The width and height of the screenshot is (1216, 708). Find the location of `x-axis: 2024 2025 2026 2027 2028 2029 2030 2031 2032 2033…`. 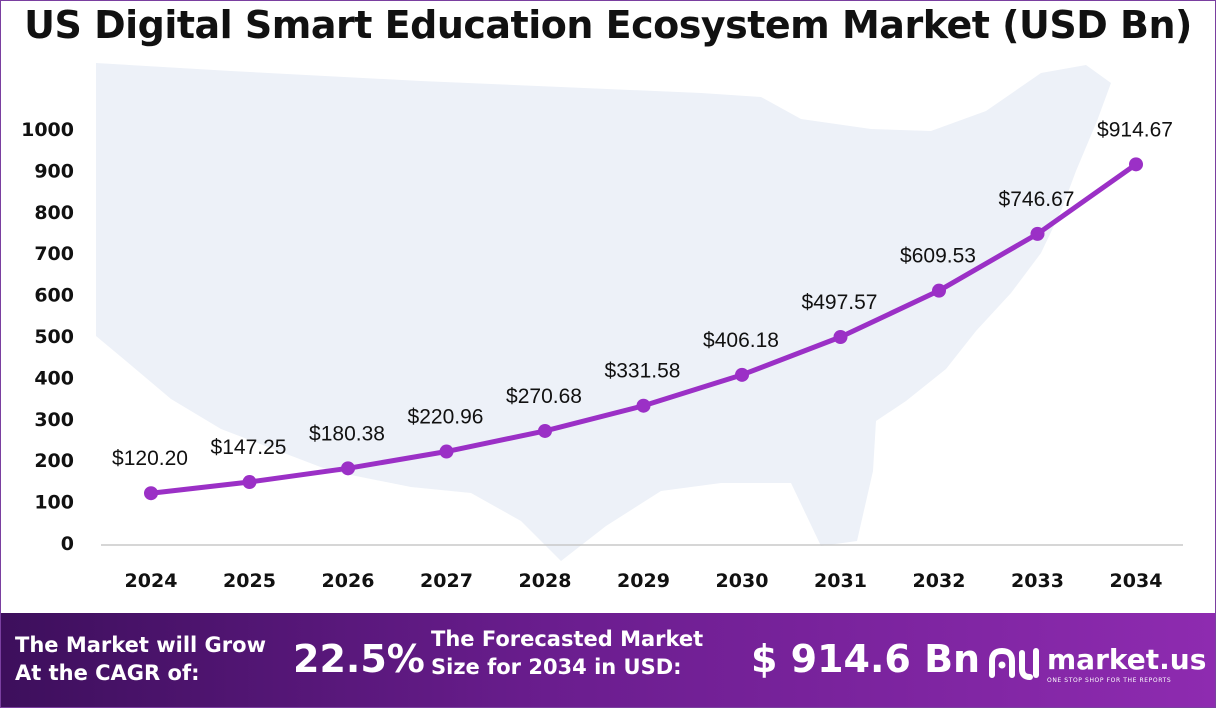

x-axis: 2024 2025 2026 2027 2028 2029 2030 2031 2032 2033… is located at coordinates (644, 581).